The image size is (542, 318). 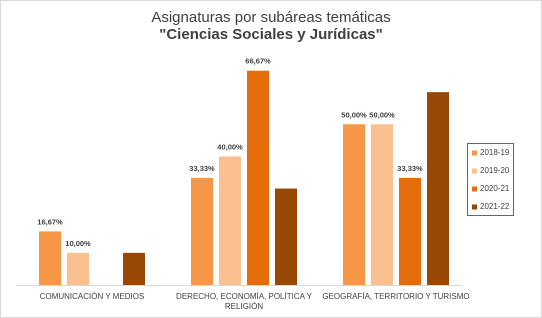 I want to click on x-tick-label: COMUNICACIÓN Y MEDIOS, so click(x=92, y=296).